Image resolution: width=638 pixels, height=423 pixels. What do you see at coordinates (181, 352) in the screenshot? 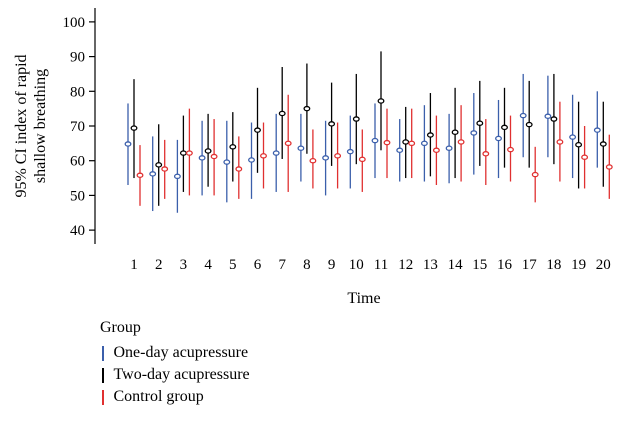
I see `legend-label-one-day: One-day acupressure` at bounding box center [181, 352].